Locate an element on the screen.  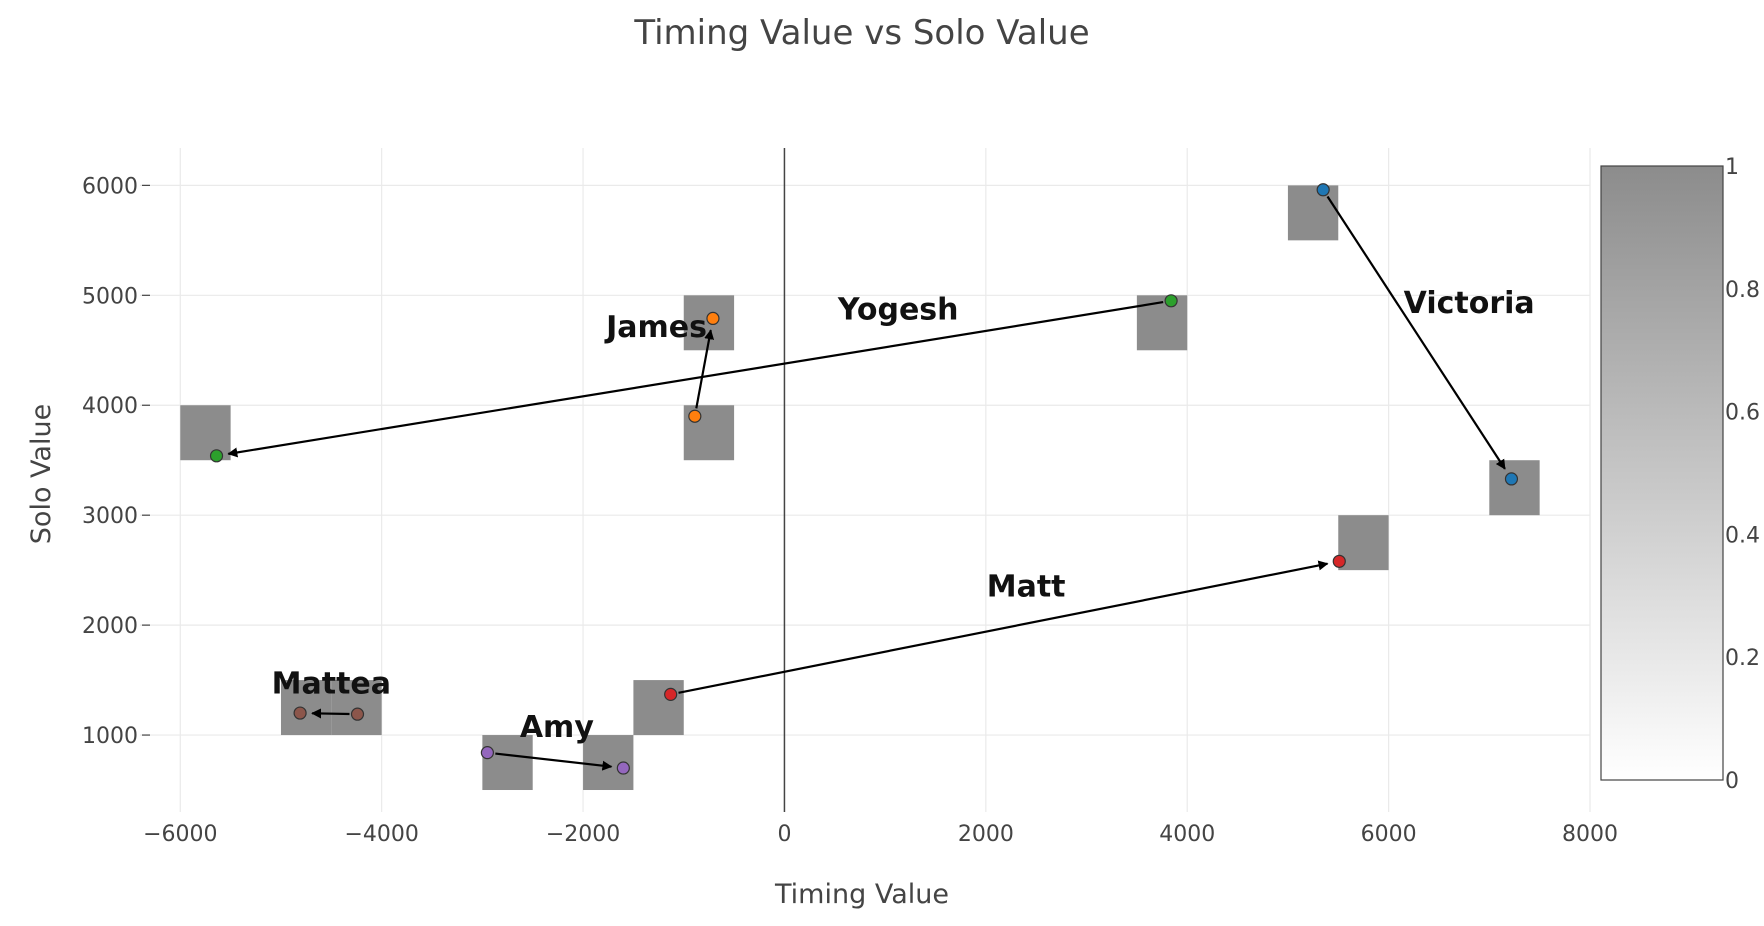
y-tick-label: 6000 is located at coordinates (110, 186).